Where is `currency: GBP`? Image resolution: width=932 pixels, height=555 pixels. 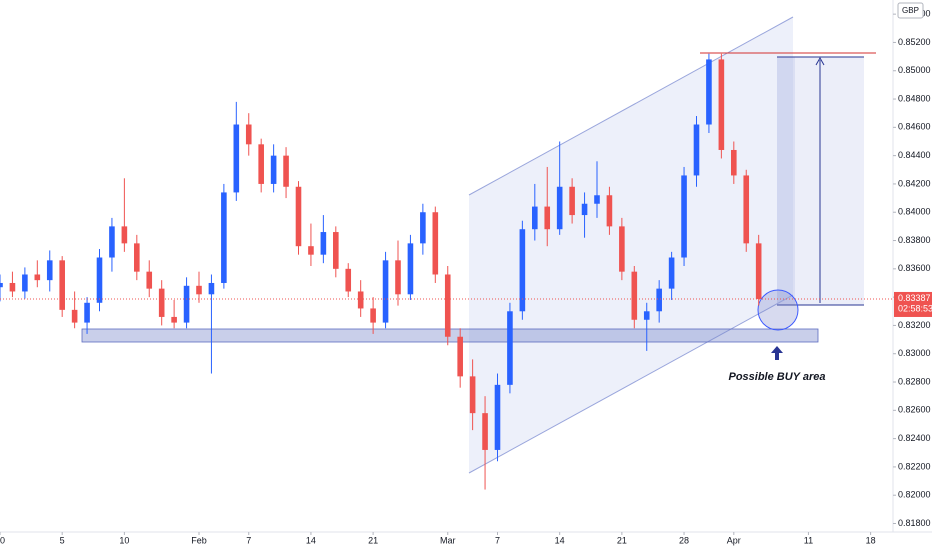
currency: GBP is located at coordinates (910, 10).